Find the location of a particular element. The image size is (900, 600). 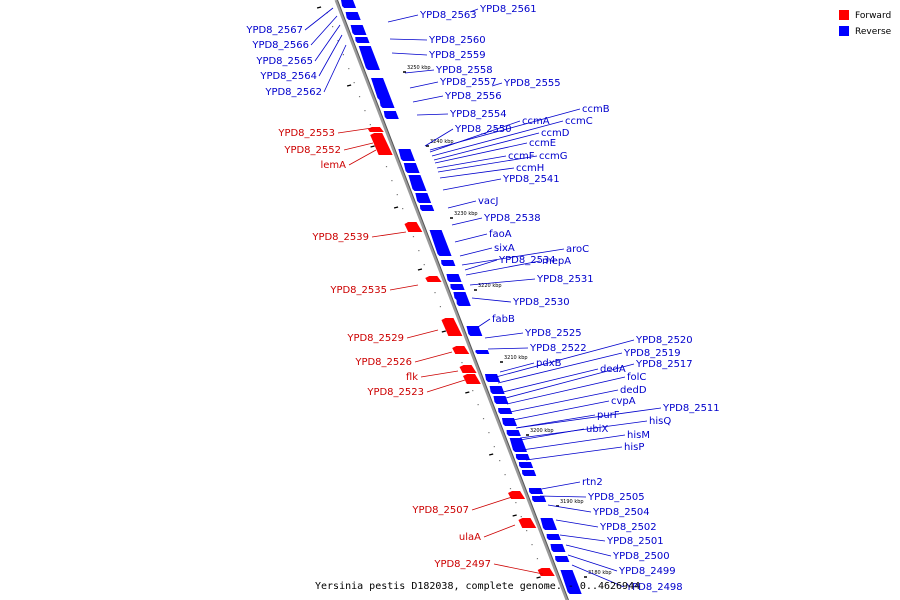

kbp-tick-label: 3240 kbp is located at coordinates (442, 142).